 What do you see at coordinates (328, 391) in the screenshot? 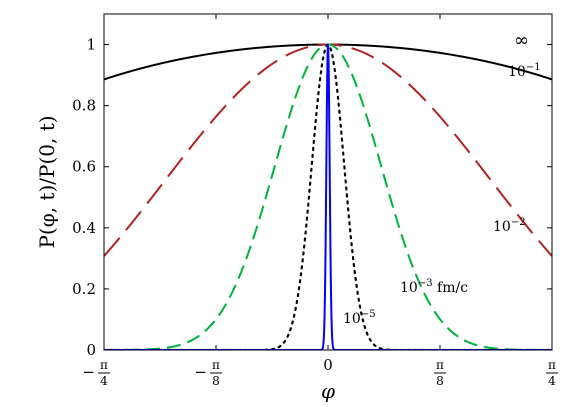
I see `x-axis-label: φ` at bounding box center [328, 391].